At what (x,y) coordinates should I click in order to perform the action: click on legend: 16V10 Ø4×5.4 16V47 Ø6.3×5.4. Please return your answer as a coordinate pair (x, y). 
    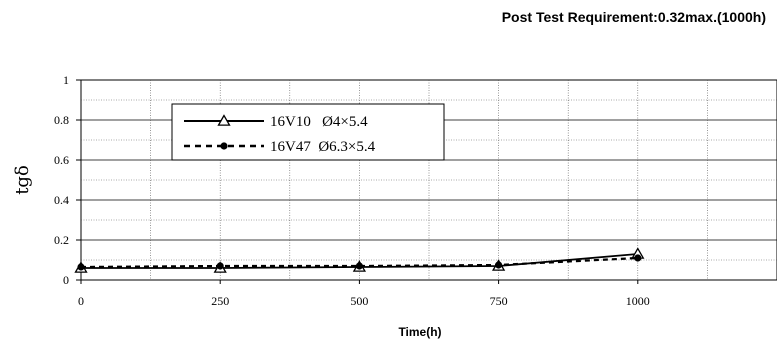
    Looking at the image, I should click on (308, 132).